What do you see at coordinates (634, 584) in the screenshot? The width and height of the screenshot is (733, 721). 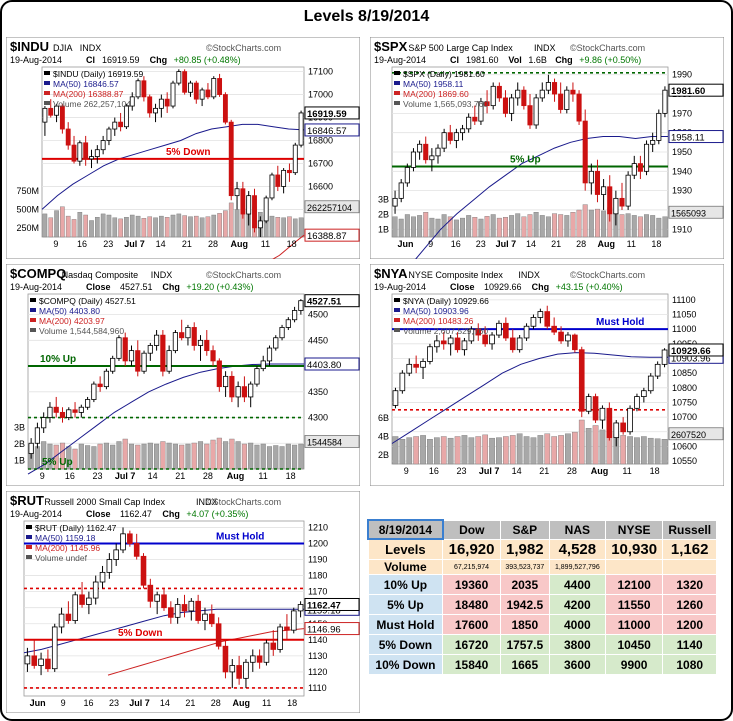 I see `table-cell: 12100` at bounding box center [634, 584].